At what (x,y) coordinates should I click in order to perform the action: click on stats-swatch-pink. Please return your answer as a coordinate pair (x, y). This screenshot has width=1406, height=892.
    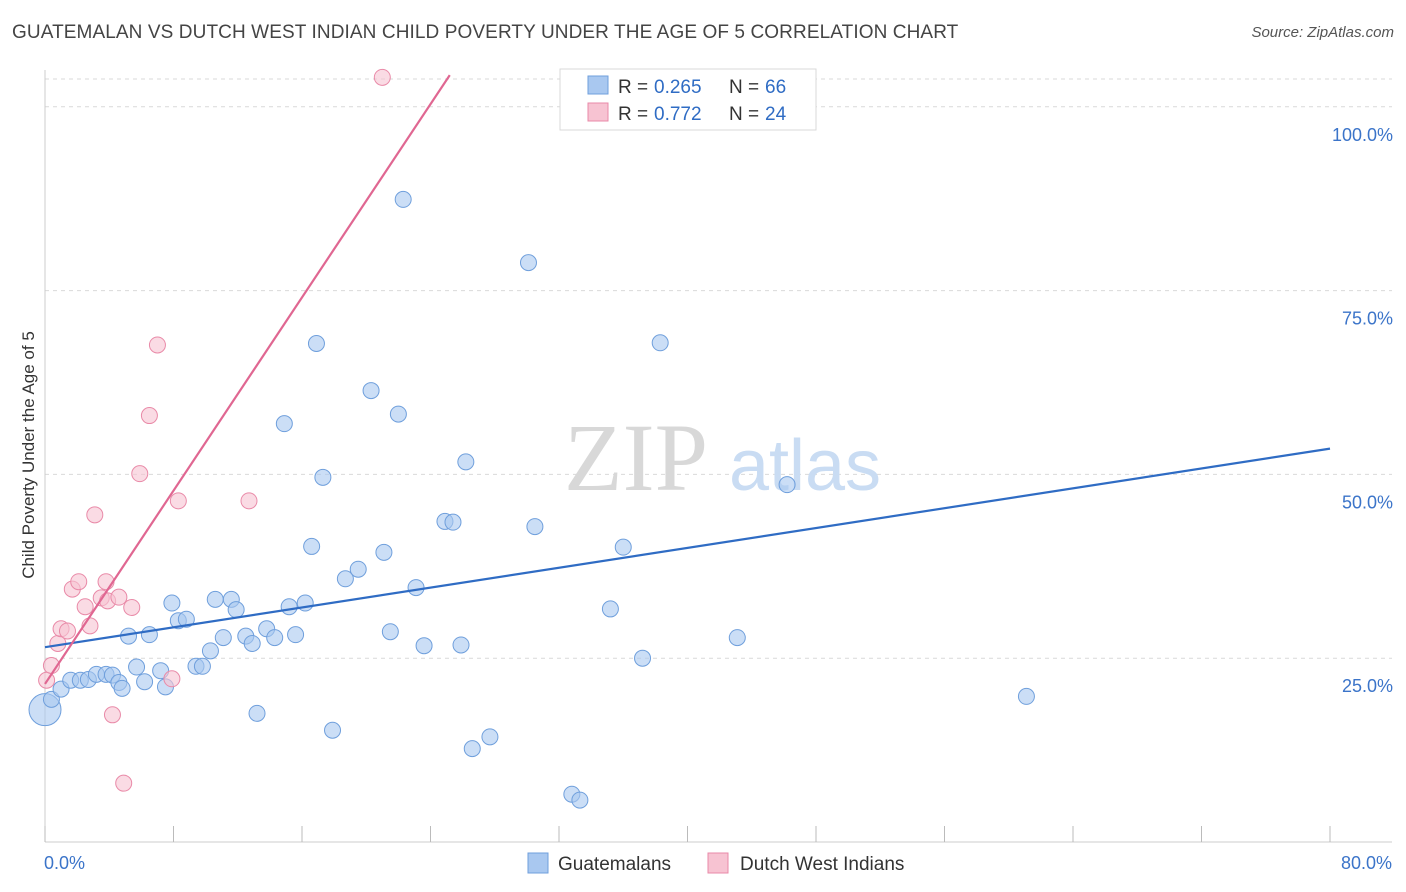
    Looking at the image, I should click on (598, 112).